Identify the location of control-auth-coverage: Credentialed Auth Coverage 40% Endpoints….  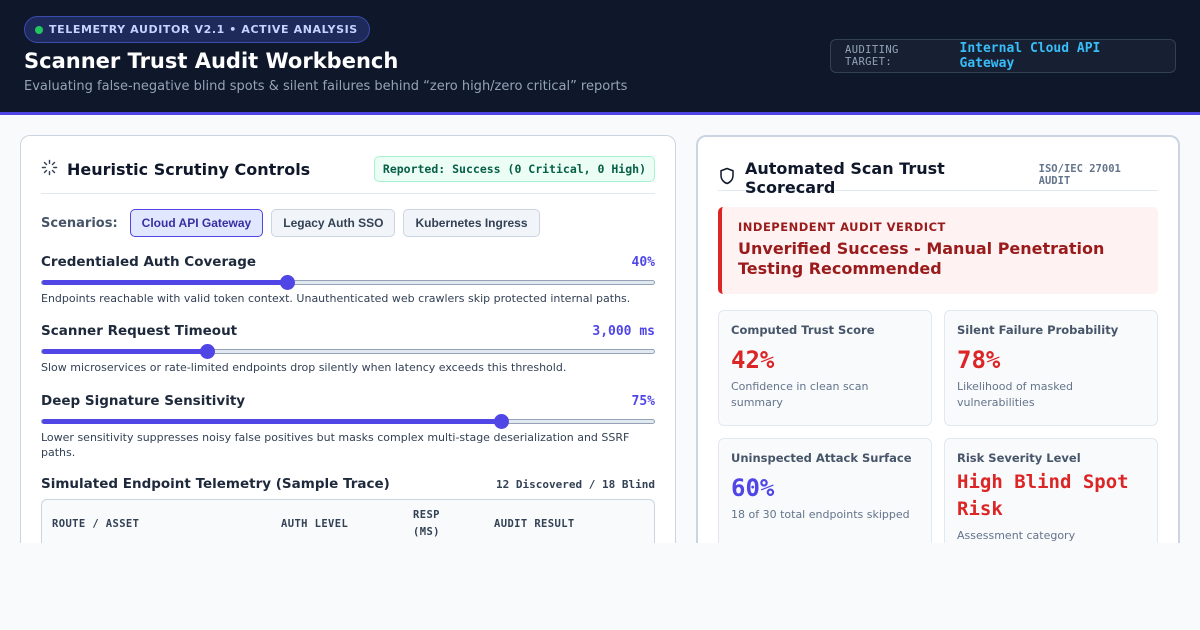
(348, 280).